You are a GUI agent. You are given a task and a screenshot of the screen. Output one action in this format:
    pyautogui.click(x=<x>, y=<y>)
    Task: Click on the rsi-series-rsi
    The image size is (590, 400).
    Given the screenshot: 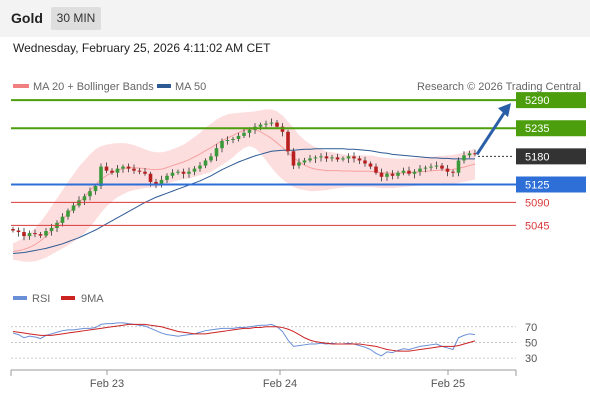 What is the action you would take?
    pyautogui.click(x=244, y=339)
    